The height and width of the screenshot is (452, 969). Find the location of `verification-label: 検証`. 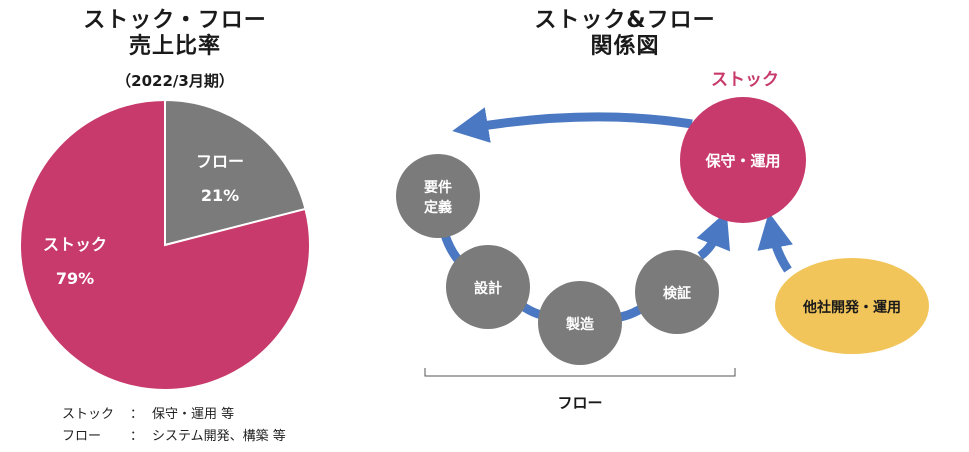

verification-label: 検証 is located at coordinates (677, 293).